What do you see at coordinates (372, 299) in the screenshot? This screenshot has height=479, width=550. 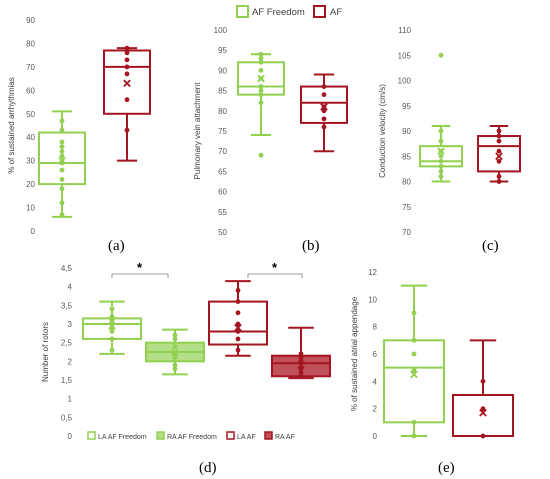 I see `y-tick-label: 10` at bounding box center [372, 299].